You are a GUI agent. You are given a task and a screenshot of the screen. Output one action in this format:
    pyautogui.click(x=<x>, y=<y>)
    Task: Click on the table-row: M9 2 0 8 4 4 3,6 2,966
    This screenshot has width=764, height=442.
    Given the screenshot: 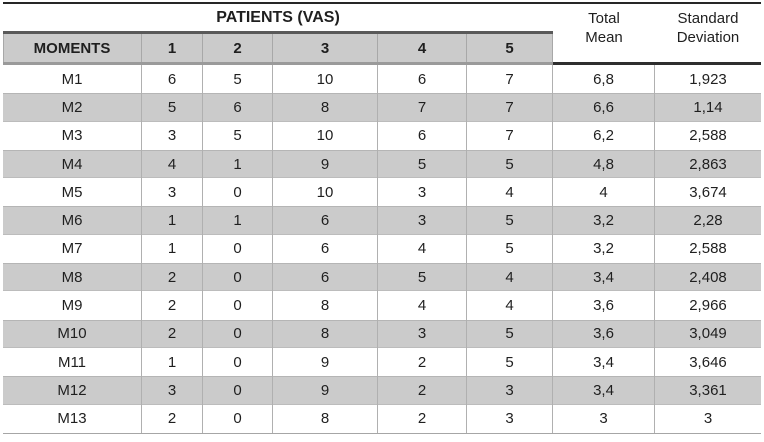 What is the action you would take?
    pyautogui.click(x=382, y=305)
    